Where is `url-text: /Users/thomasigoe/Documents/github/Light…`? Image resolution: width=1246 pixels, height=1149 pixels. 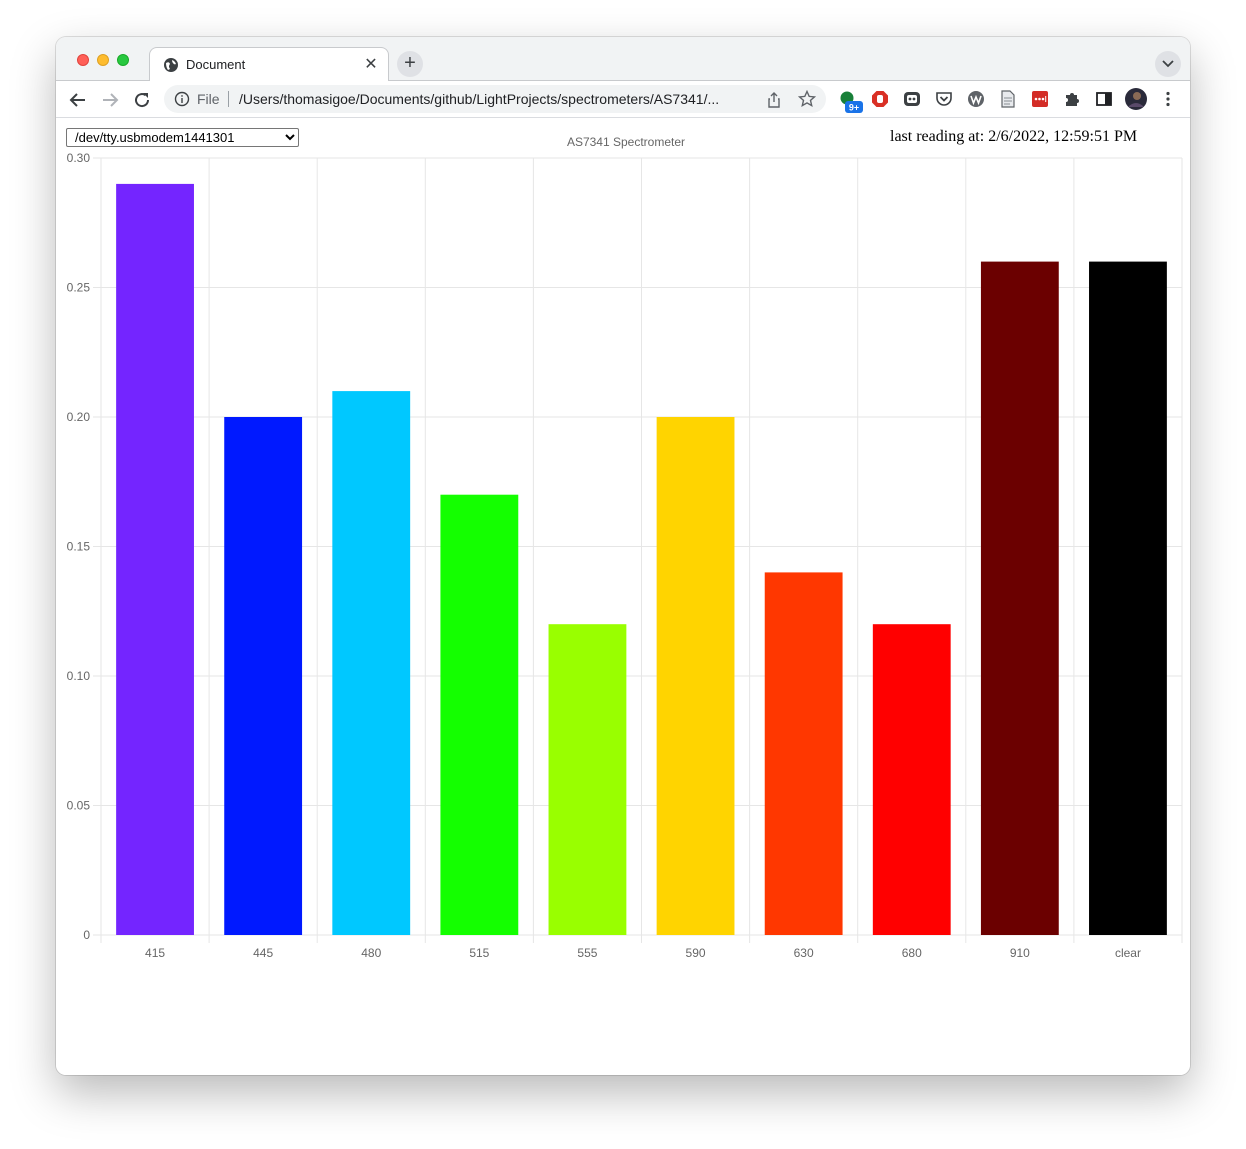 url-text: /Users/thomasigoe/Documents/github/Light… is located at coordinates (479, 99).